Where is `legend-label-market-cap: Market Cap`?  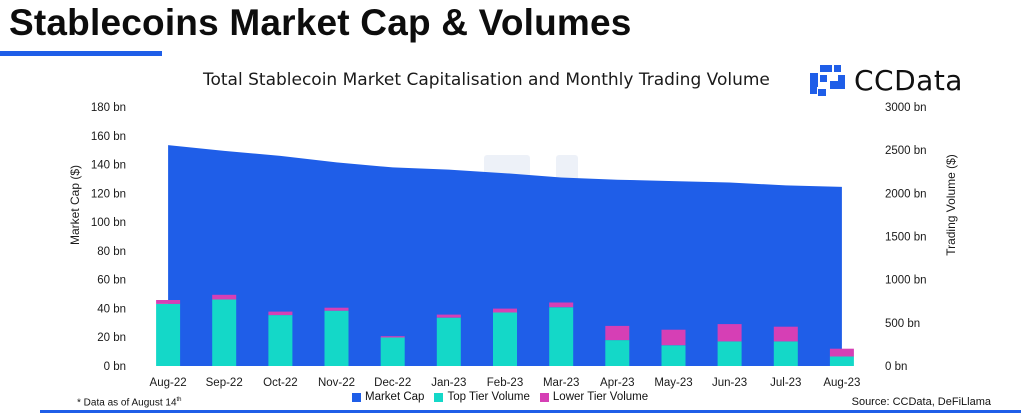
legend-label-market-cap: Market Cap is located at coordinates (395, 397).